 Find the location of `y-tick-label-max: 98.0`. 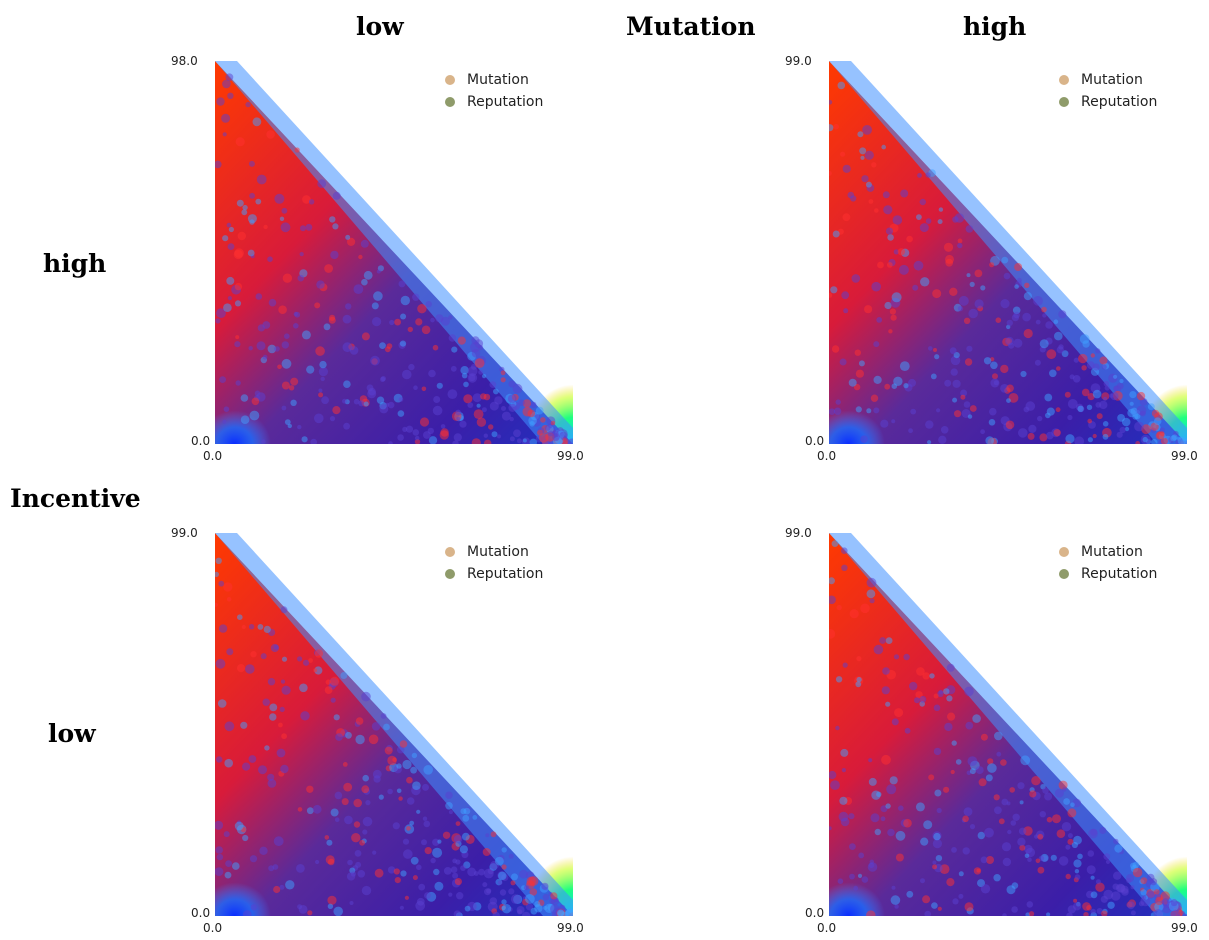

y-tick-label-max: 98.0 is located at coordinates (184, 61).